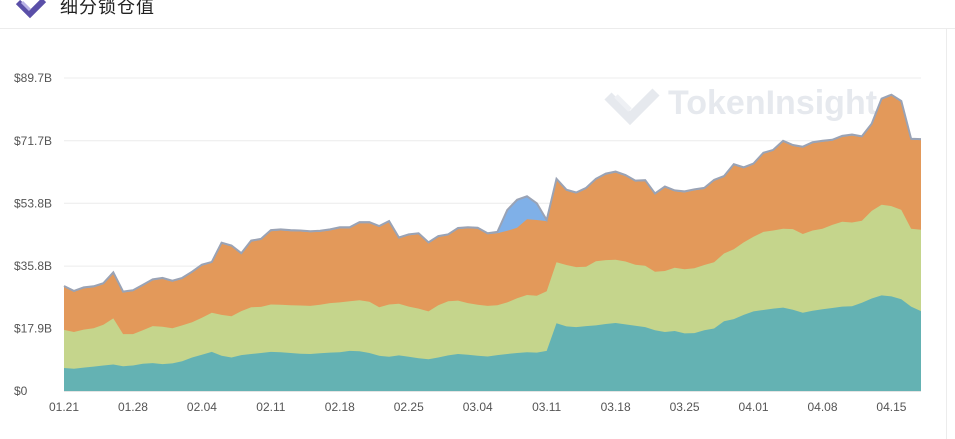  I want to click on y-tick-label: $89.7B, so click(33, 78).